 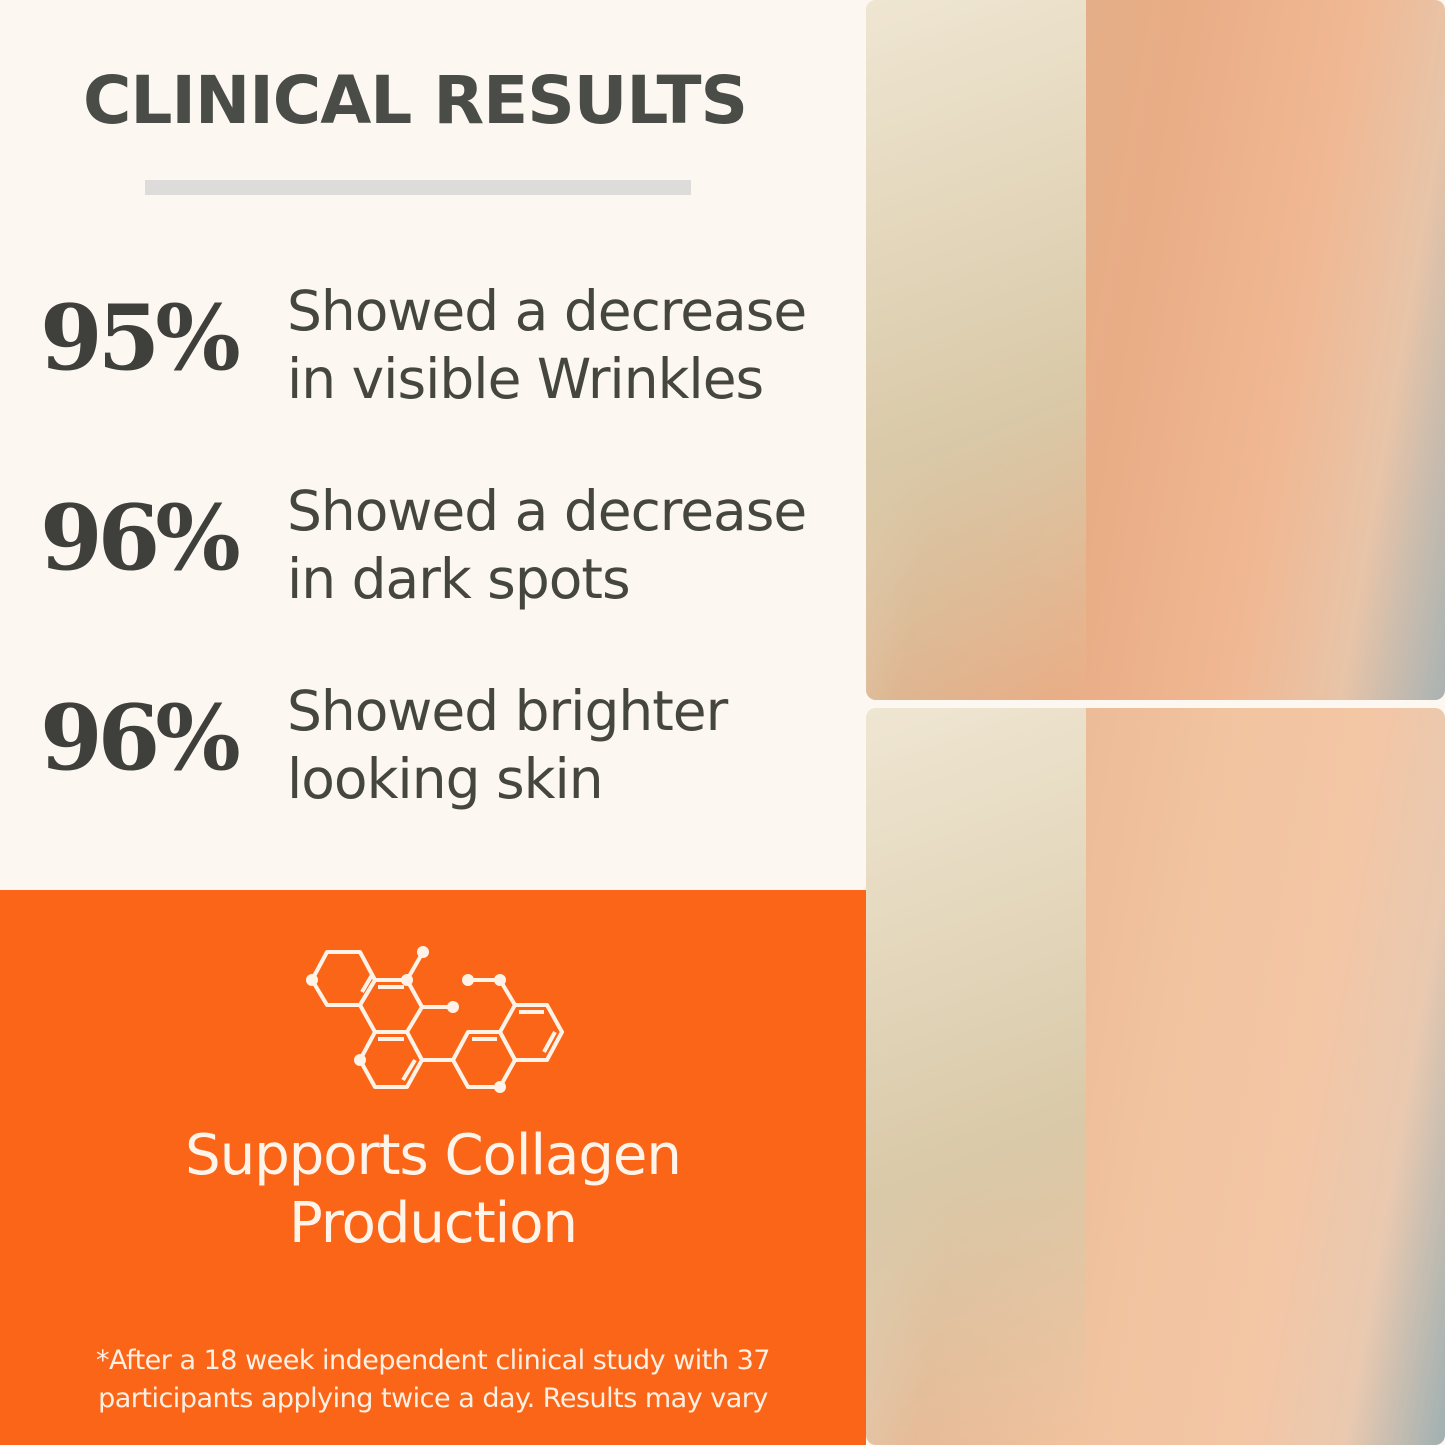 What do you see at coordinates (547, 545) in the screenshot?
I see `stat-description: Showed a decrease in dark spots` at bounding box center [547, 545].